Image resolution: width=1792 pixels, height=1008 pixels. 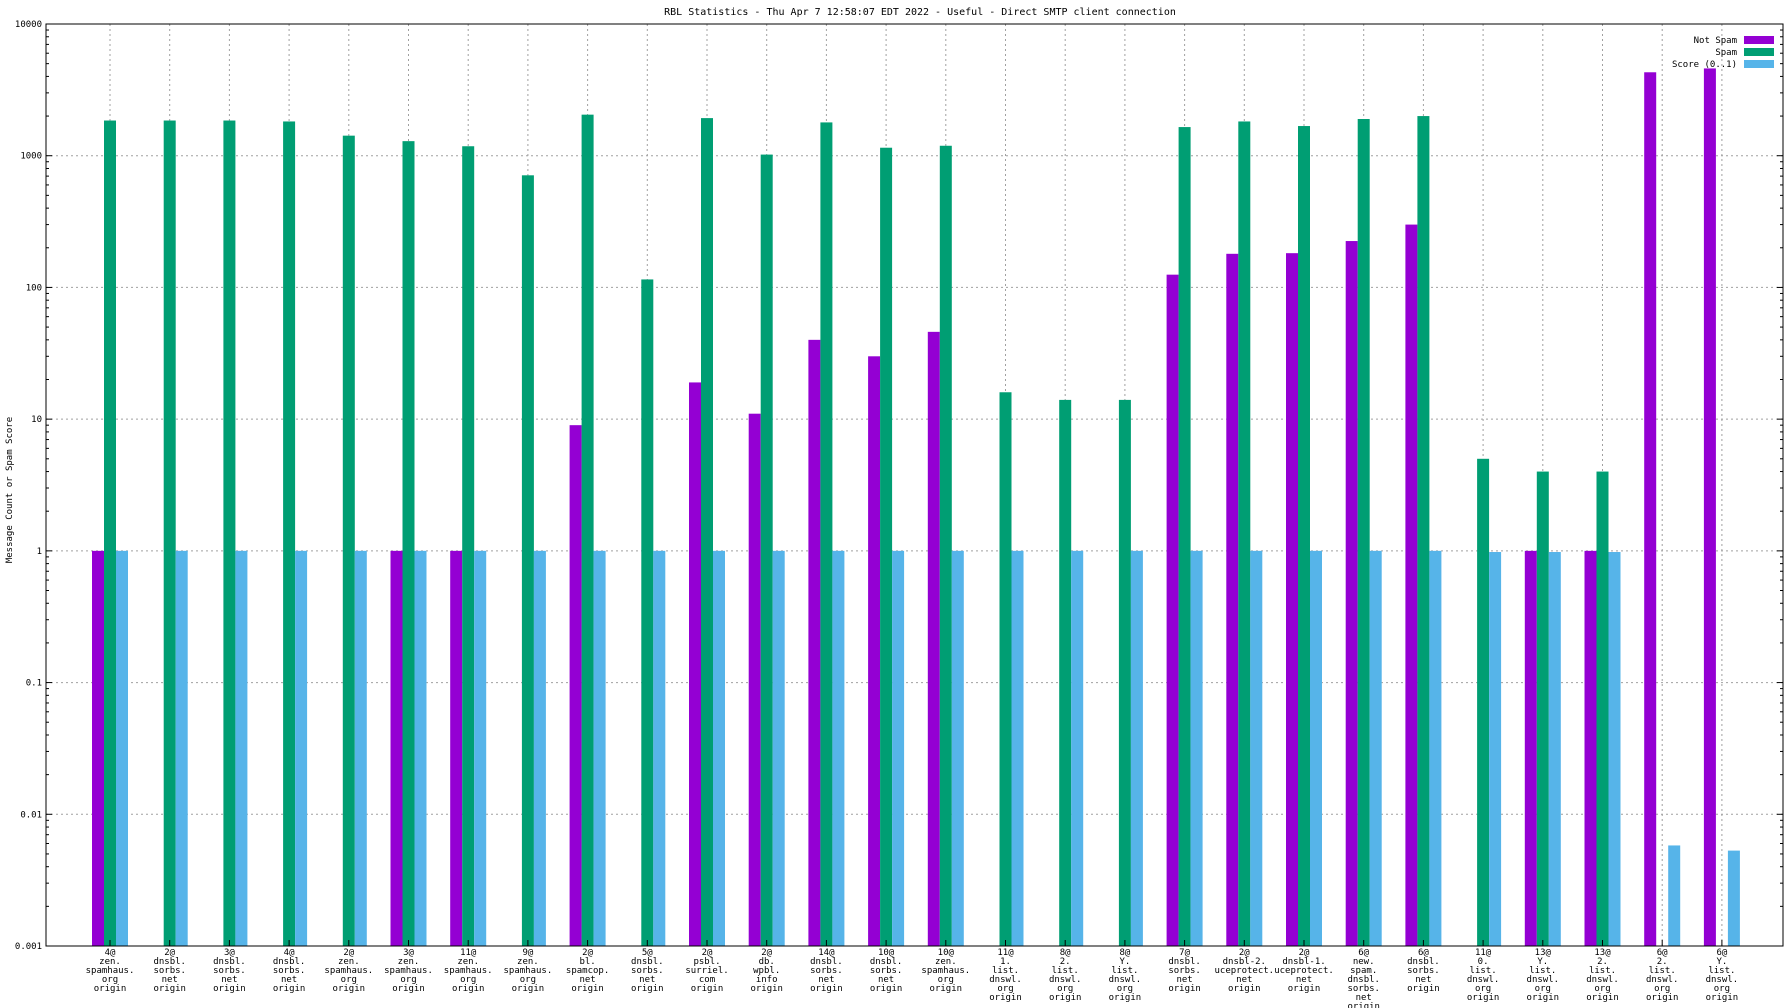 What do you see at coordinates (1303, 962) in the screenshot?
I see `x-tick-label: dnsbl-1.` at bounding box center [1303, 962].